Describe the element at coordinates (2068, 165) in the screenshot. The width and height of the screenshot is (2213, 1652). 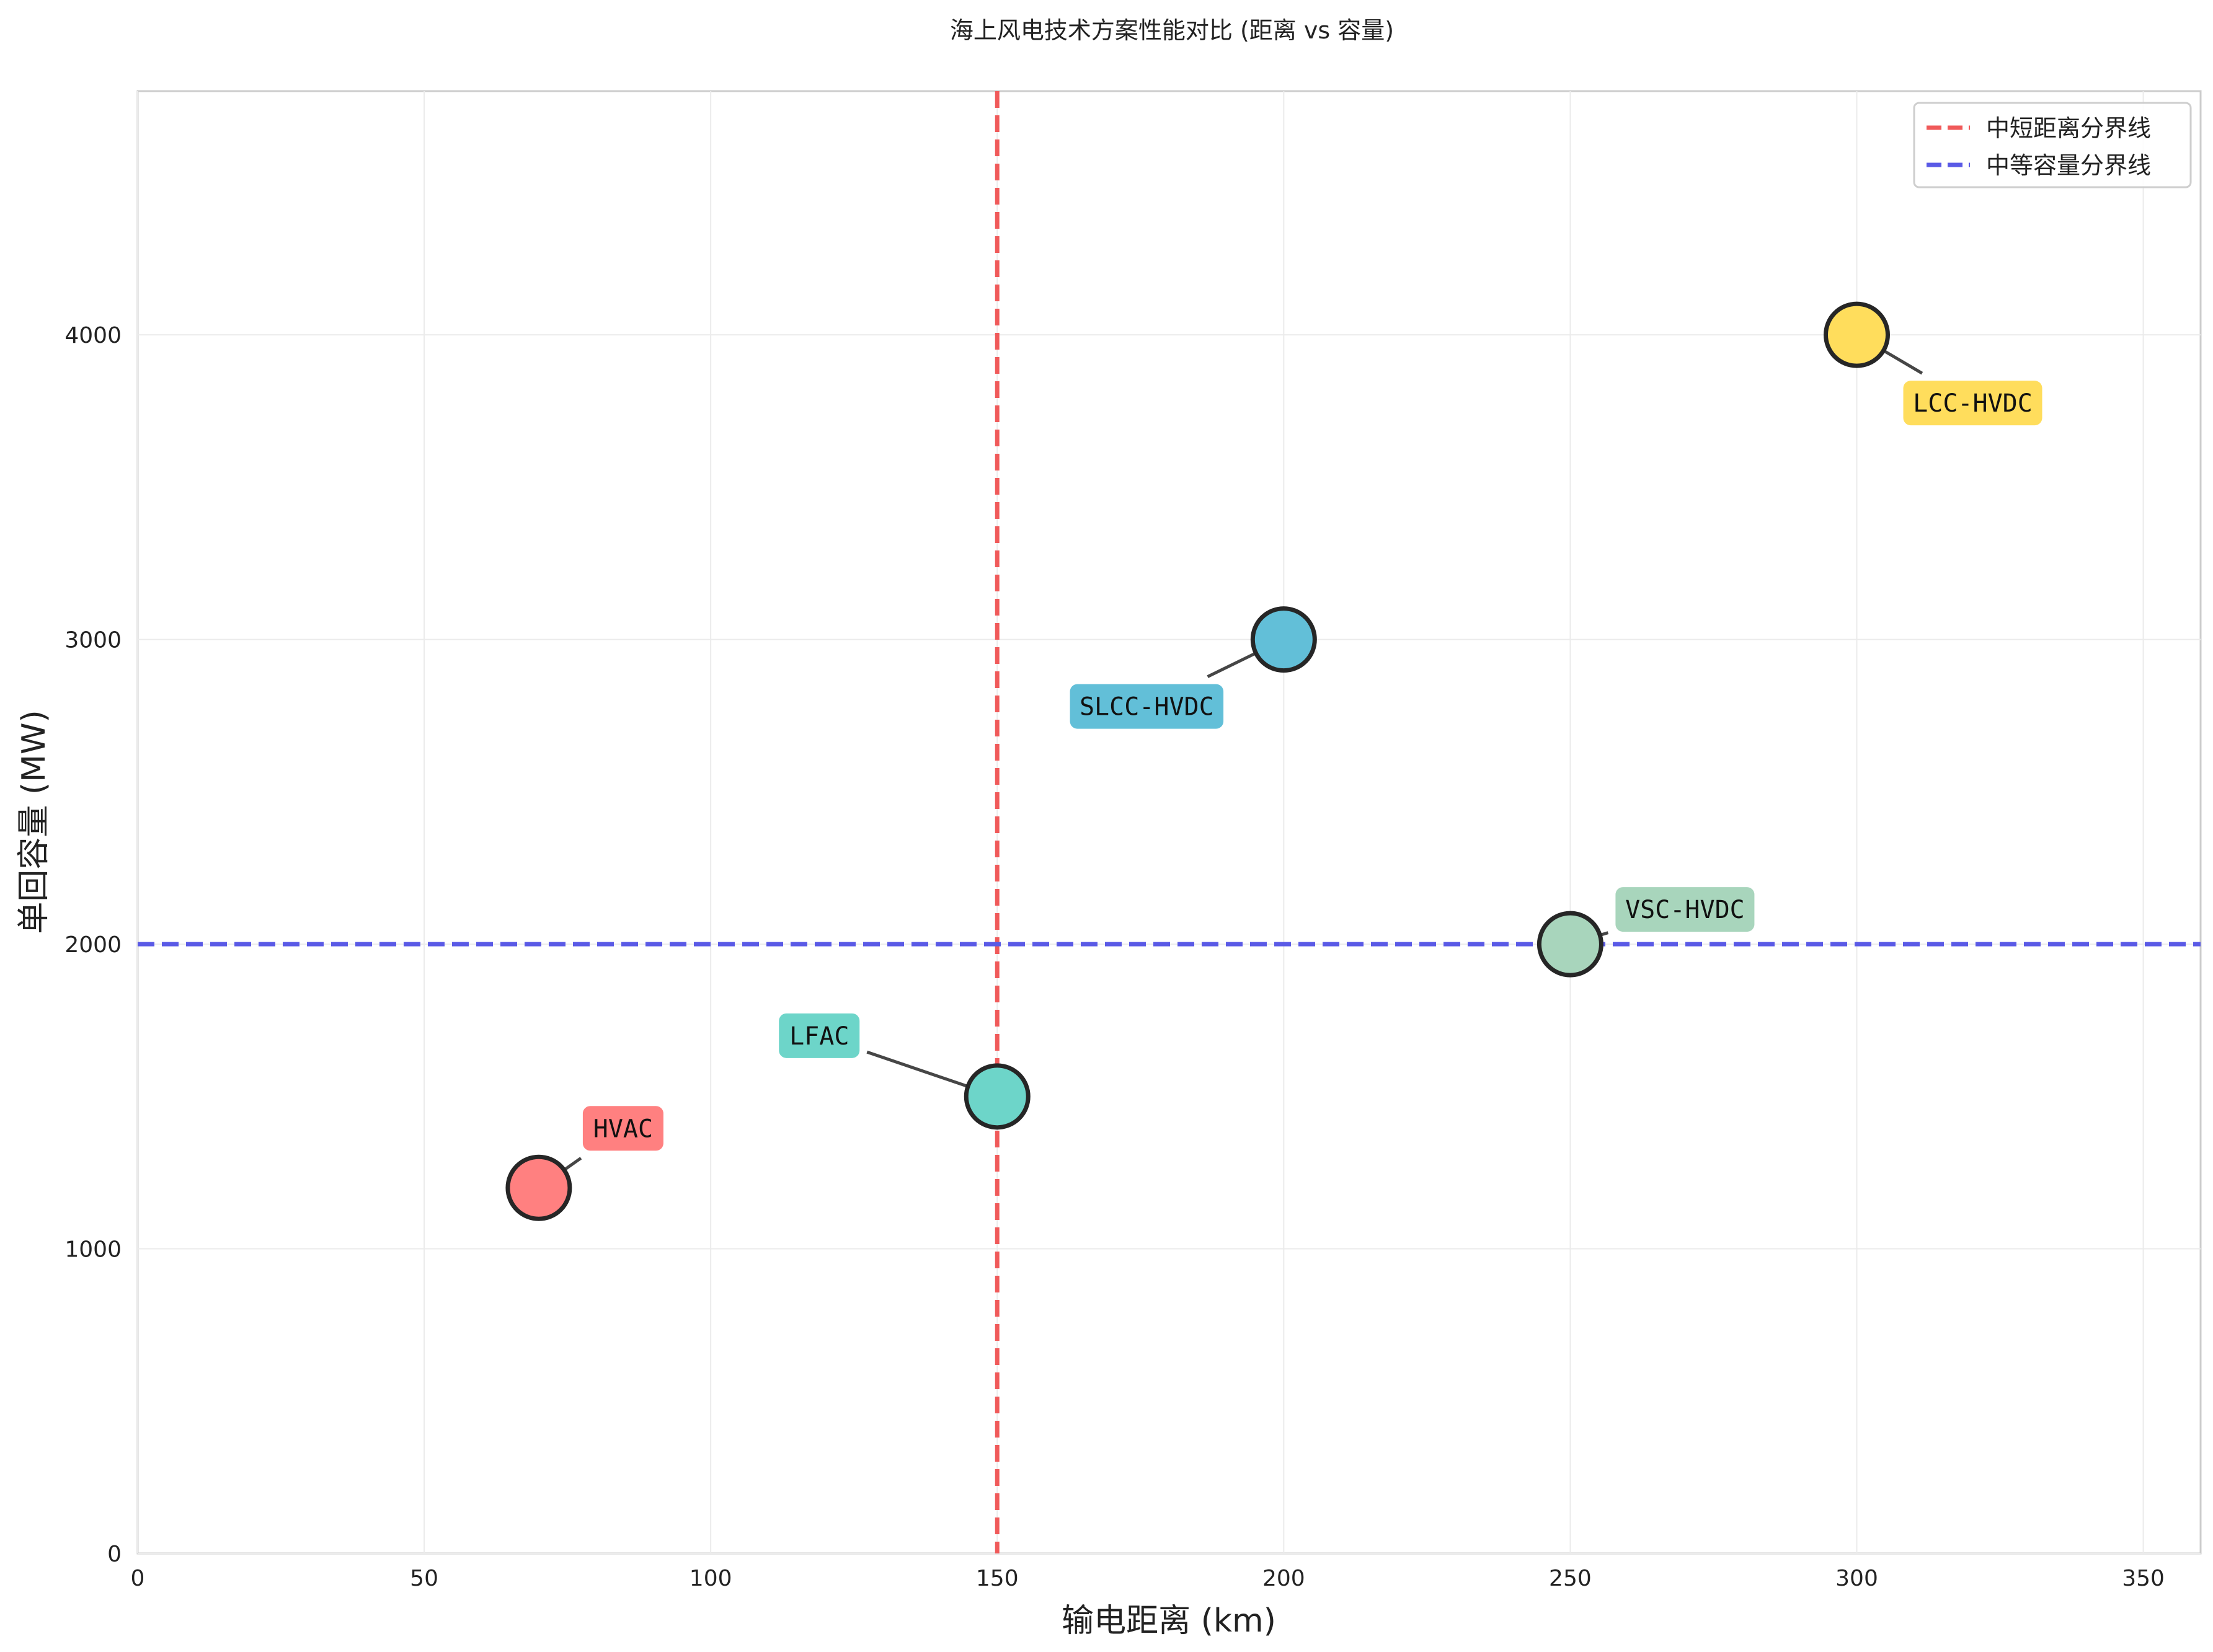
I see `legend-entry: 中等容量分界线` at that location.